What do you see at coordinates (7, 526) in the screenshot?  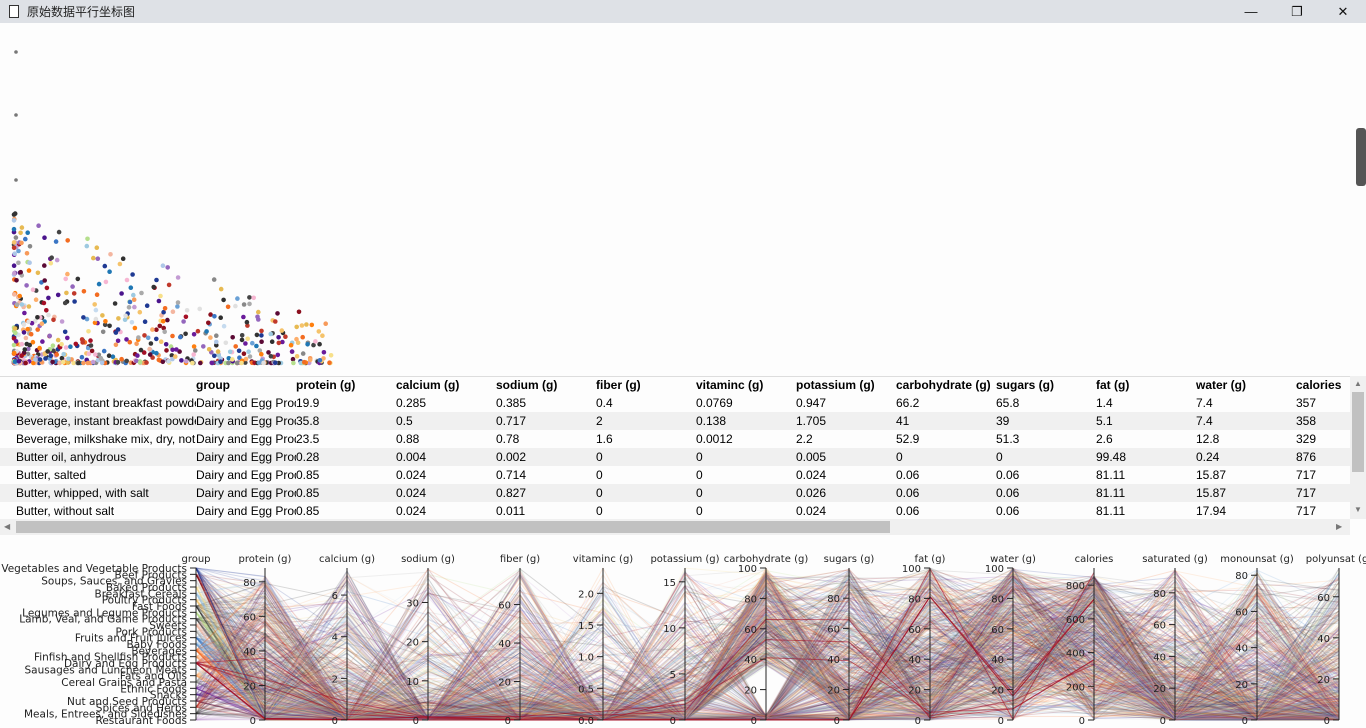 I see `scroll-left-arrow: ◀` at bounding box center [7, 526].